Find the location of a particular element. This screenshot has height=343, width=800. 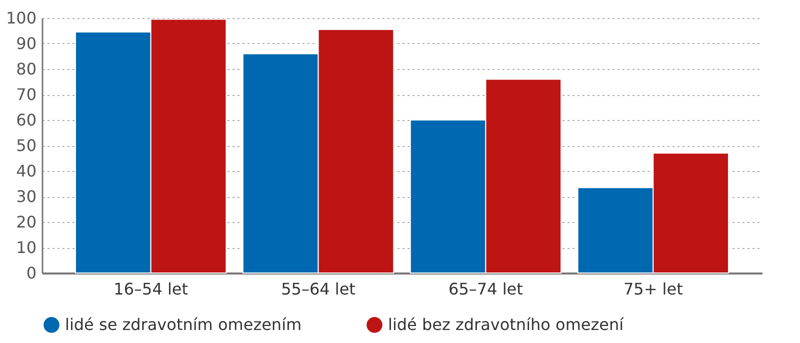

y-tick-label: 70 is located at coordinates (26, 94).